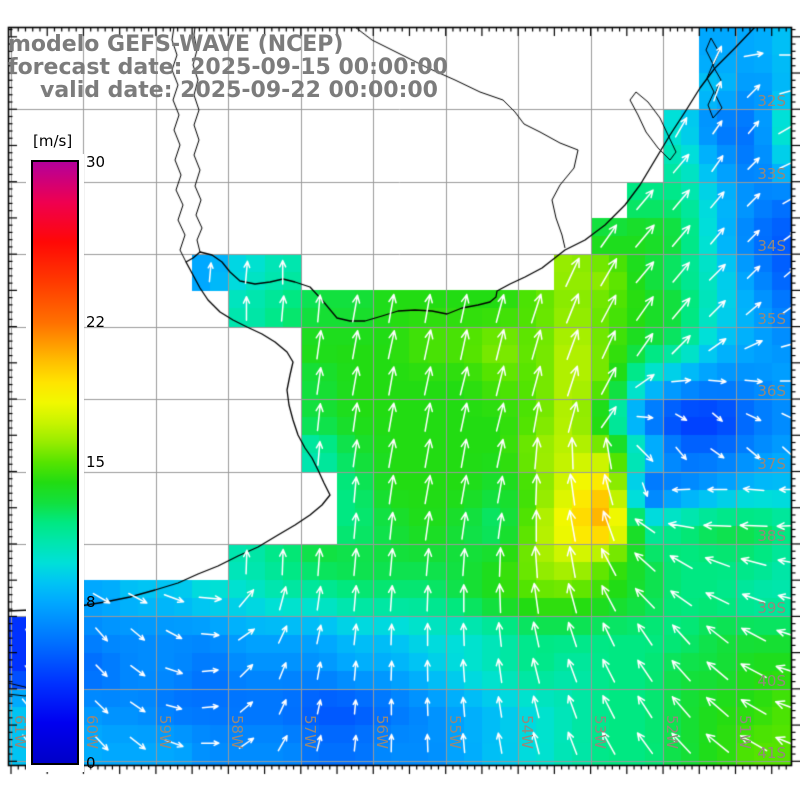 This screenshot has height=800, width=800. What do you see at coordinates (96, 321) in the screenshot?
I see `colorbar-tick-22: 22` at bounding box center [96, 321].